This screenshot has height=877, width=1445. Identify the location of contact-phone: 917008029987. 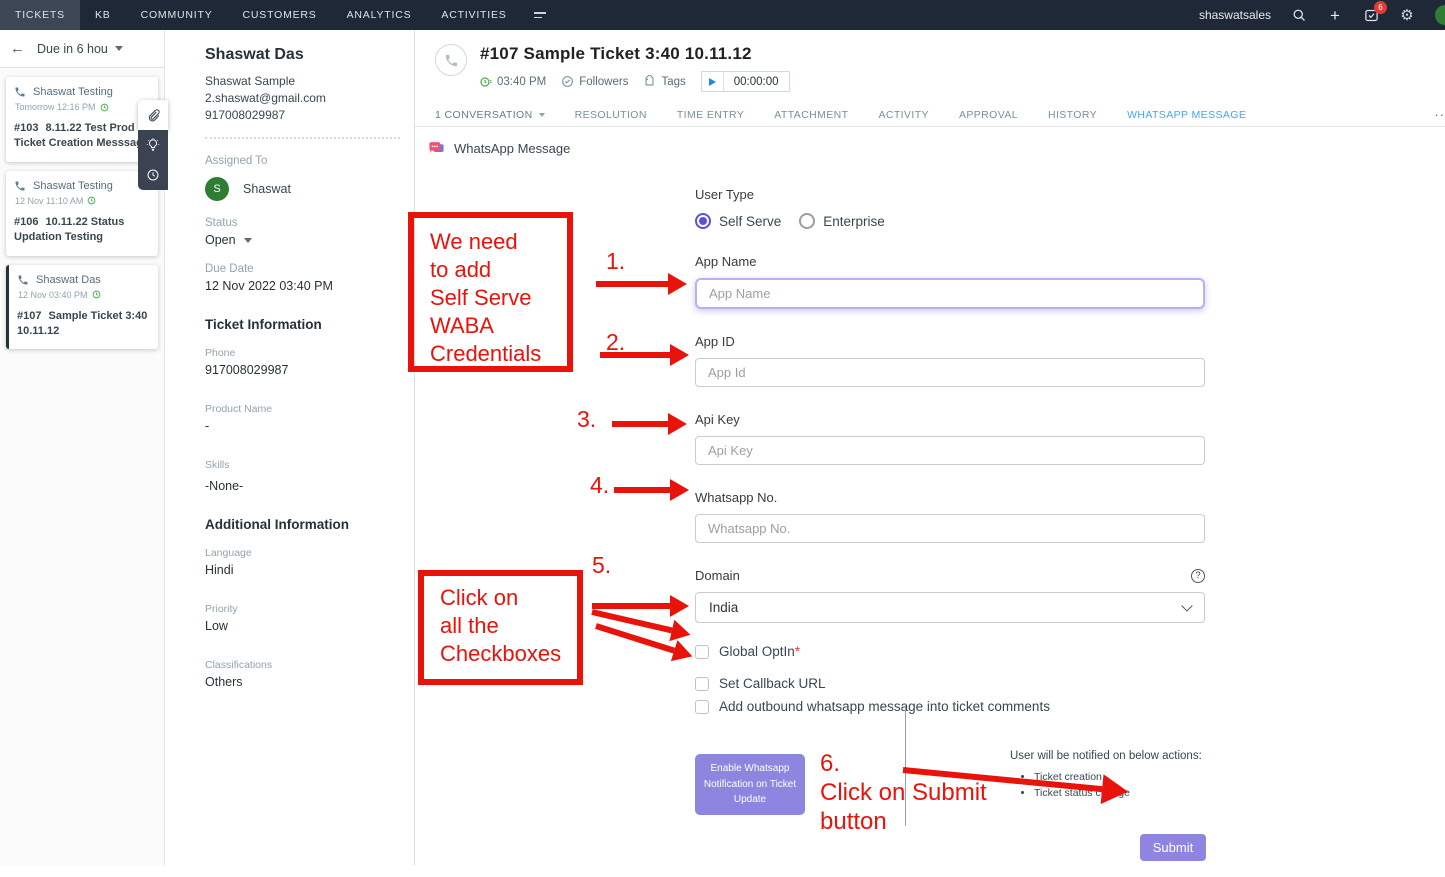
(245, 114).